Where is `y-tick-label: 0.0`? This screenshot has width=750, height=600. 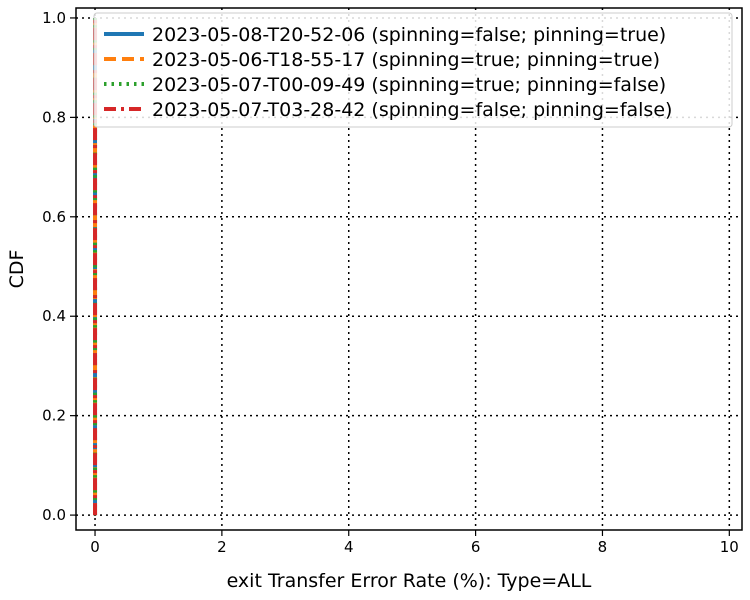 y-tick-label: 0.0 is located at coordinates (54, 515).